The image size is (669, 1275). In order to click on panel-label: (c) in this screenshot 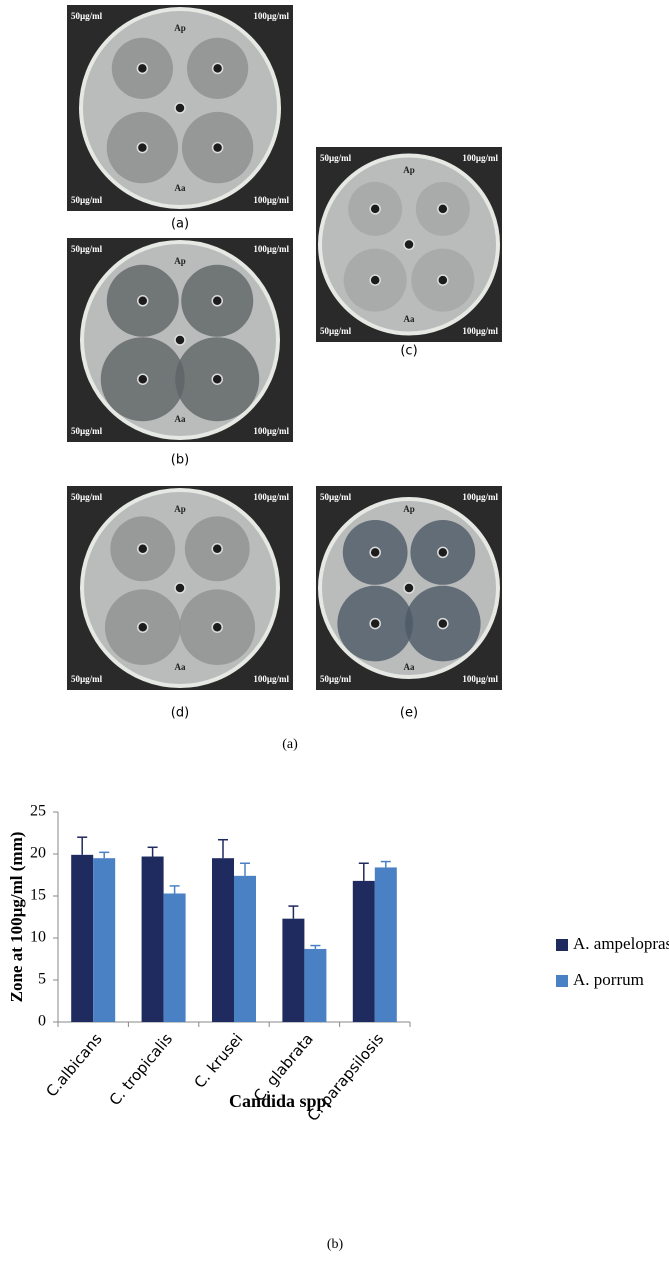, I will do `click(408, 351)`.